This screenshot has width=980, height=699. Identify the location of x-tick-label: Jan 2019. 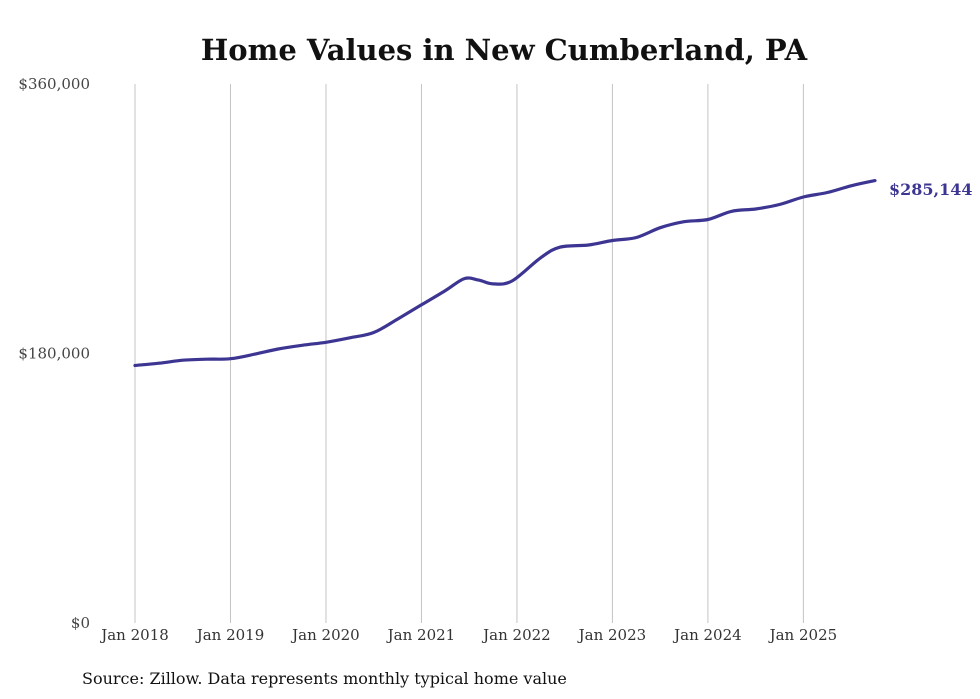
(230, 635).